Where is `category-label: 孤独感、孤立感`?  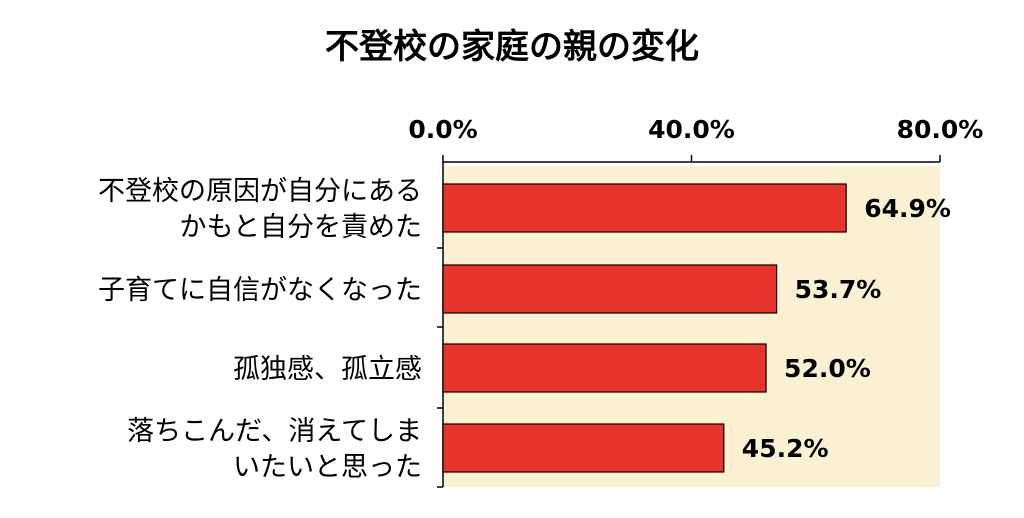
category-label: 孤独感、孤立感 is located at coordinates (327, 369).